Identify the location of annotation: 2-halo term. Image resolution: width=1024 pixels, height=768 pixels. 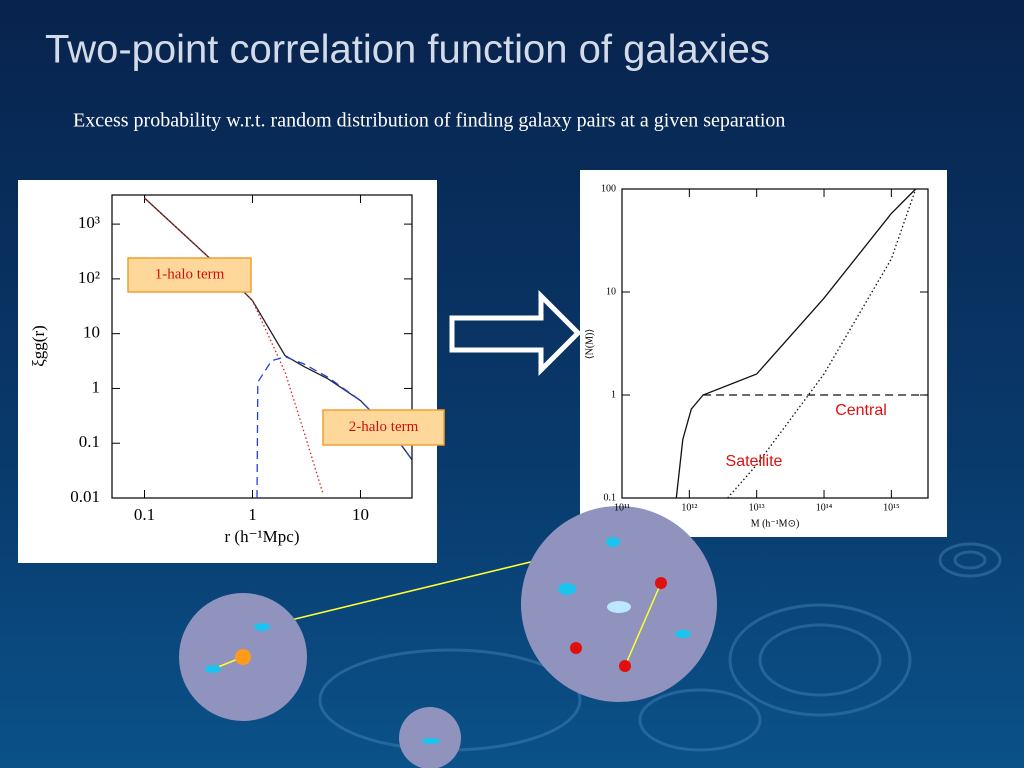
(384, 427).